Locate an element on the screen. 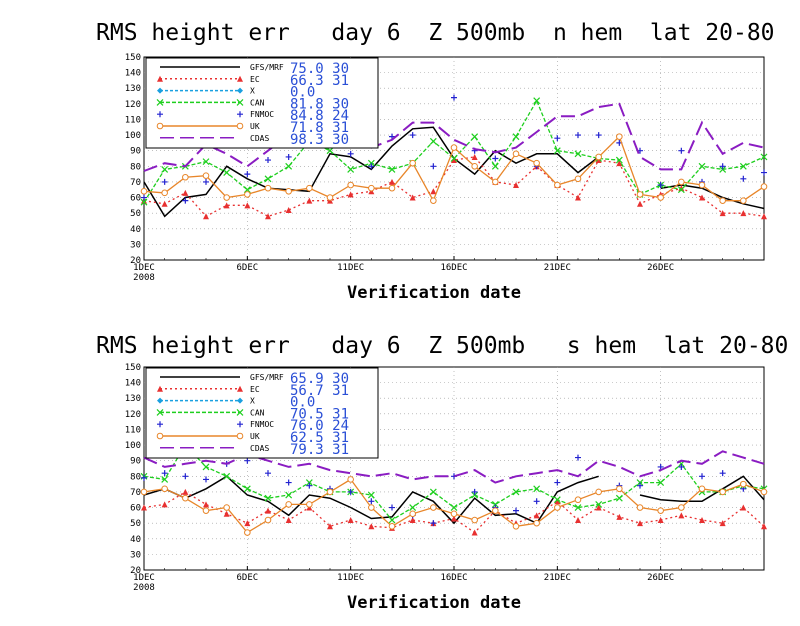 This screenshot has width=800, height=626. legend-stat: 76.0 24 is located at coordinates (319, 426).